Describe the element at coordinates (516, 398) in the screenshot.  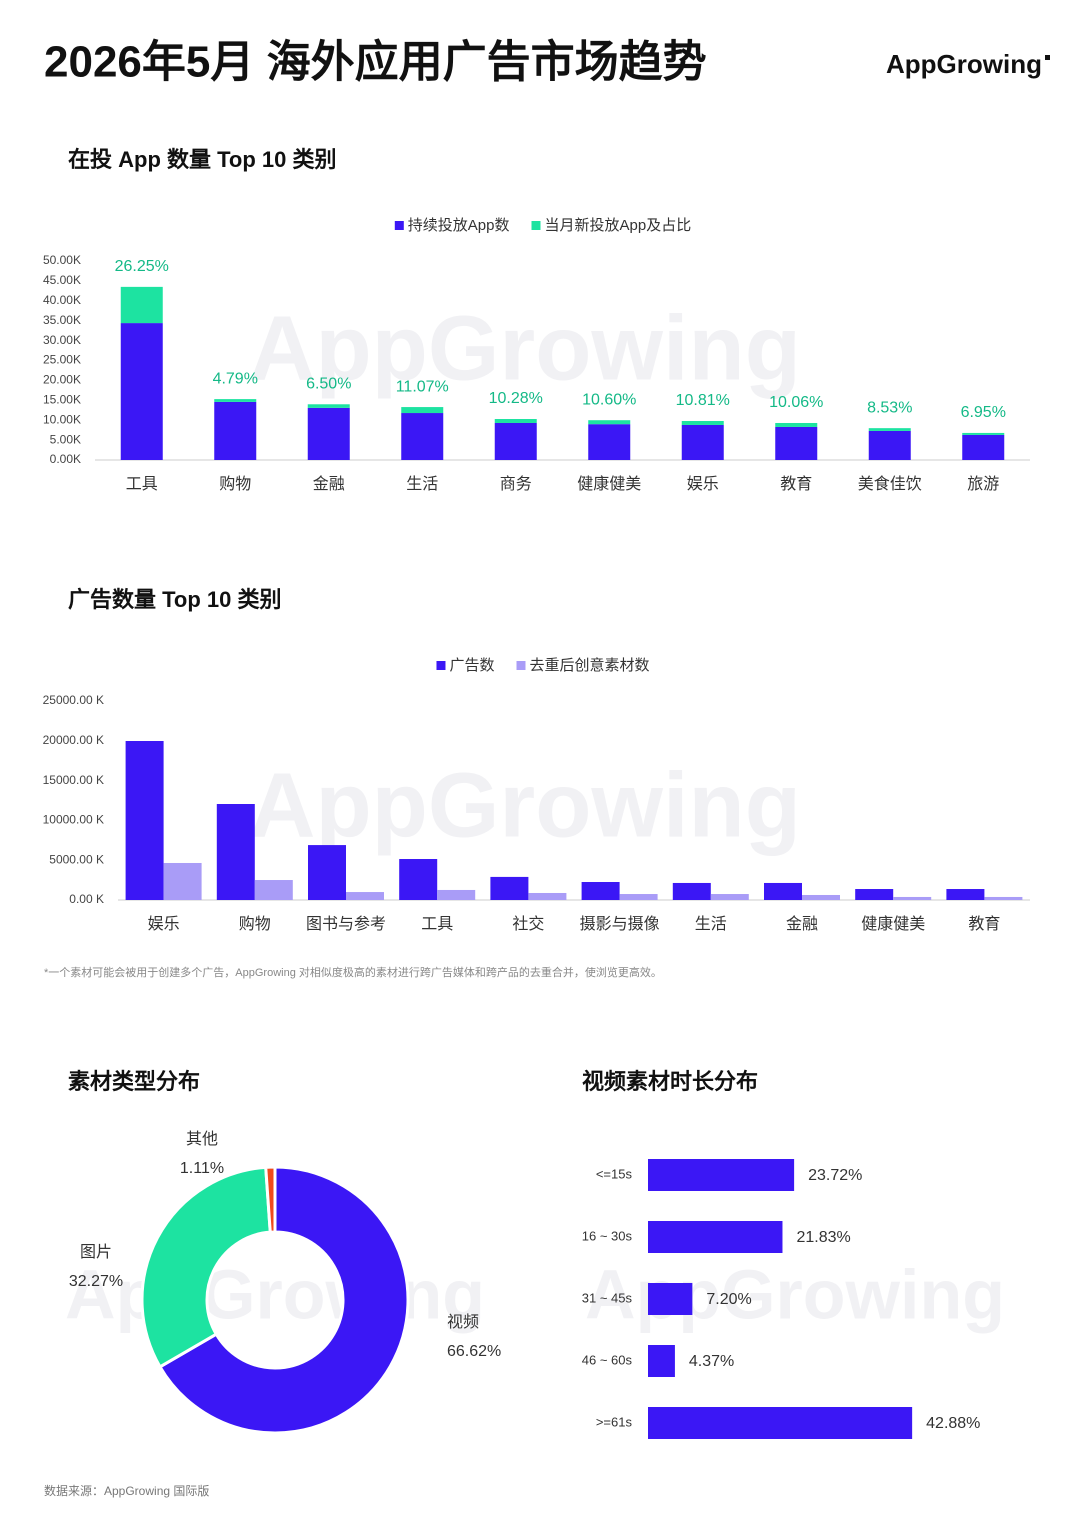
I see `share-label: 10.28%` at that location.